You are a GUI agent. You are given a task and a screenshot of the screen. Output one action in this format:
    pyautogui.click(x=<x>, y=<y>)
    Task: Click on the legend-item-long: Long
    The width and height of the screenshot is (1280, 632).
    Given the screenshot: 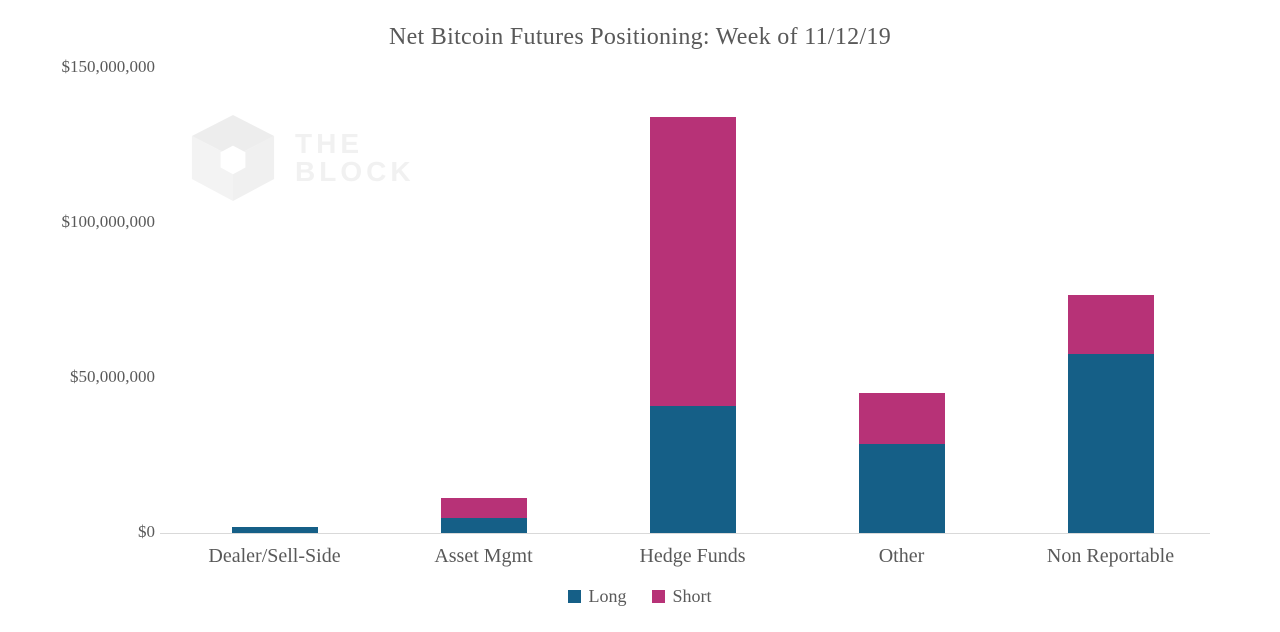 What is the action you would take?
    pyautogui.click(x=597, y=596)
    